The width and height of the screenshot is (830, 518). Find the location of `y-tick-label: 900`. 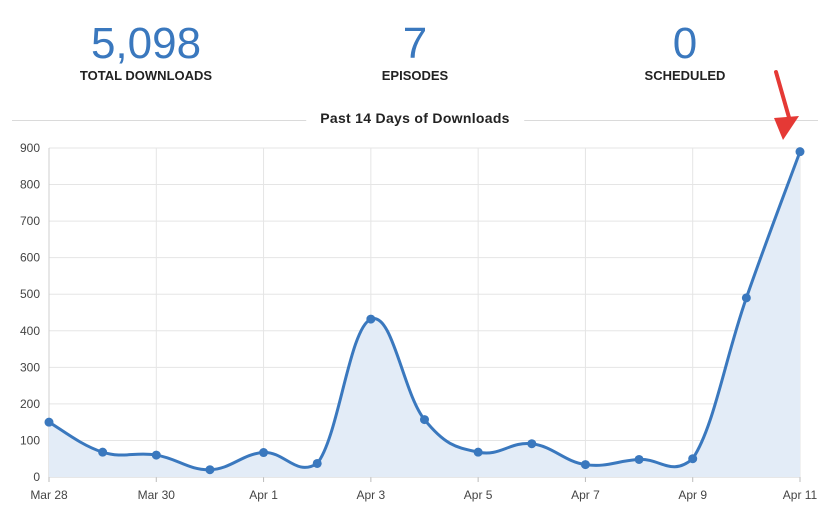

y-tick-label: 900 is located at coordinates (30, 148).